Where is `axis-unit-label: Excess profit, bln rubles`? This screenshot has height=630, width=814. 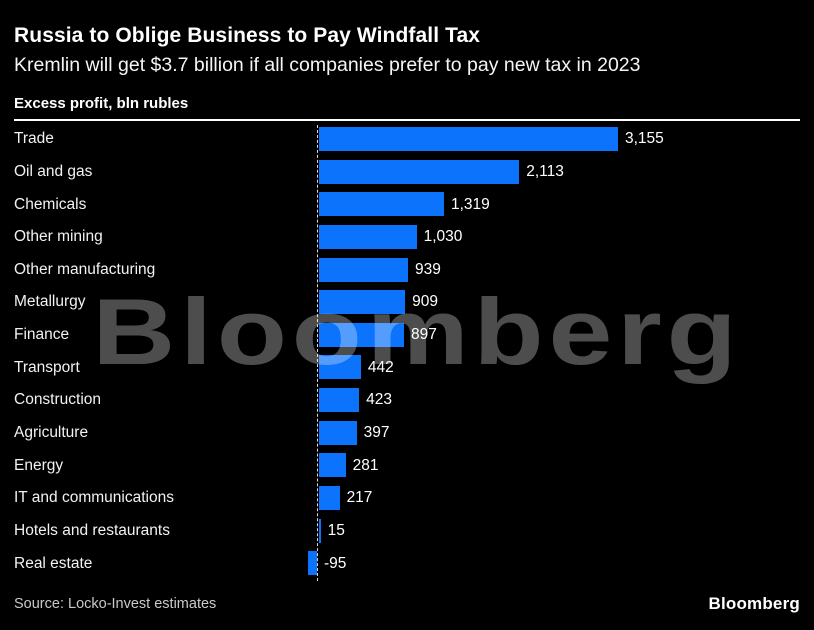
axis-unit-label: Excess profit, bln rubles is located at coordinates (101, 103).